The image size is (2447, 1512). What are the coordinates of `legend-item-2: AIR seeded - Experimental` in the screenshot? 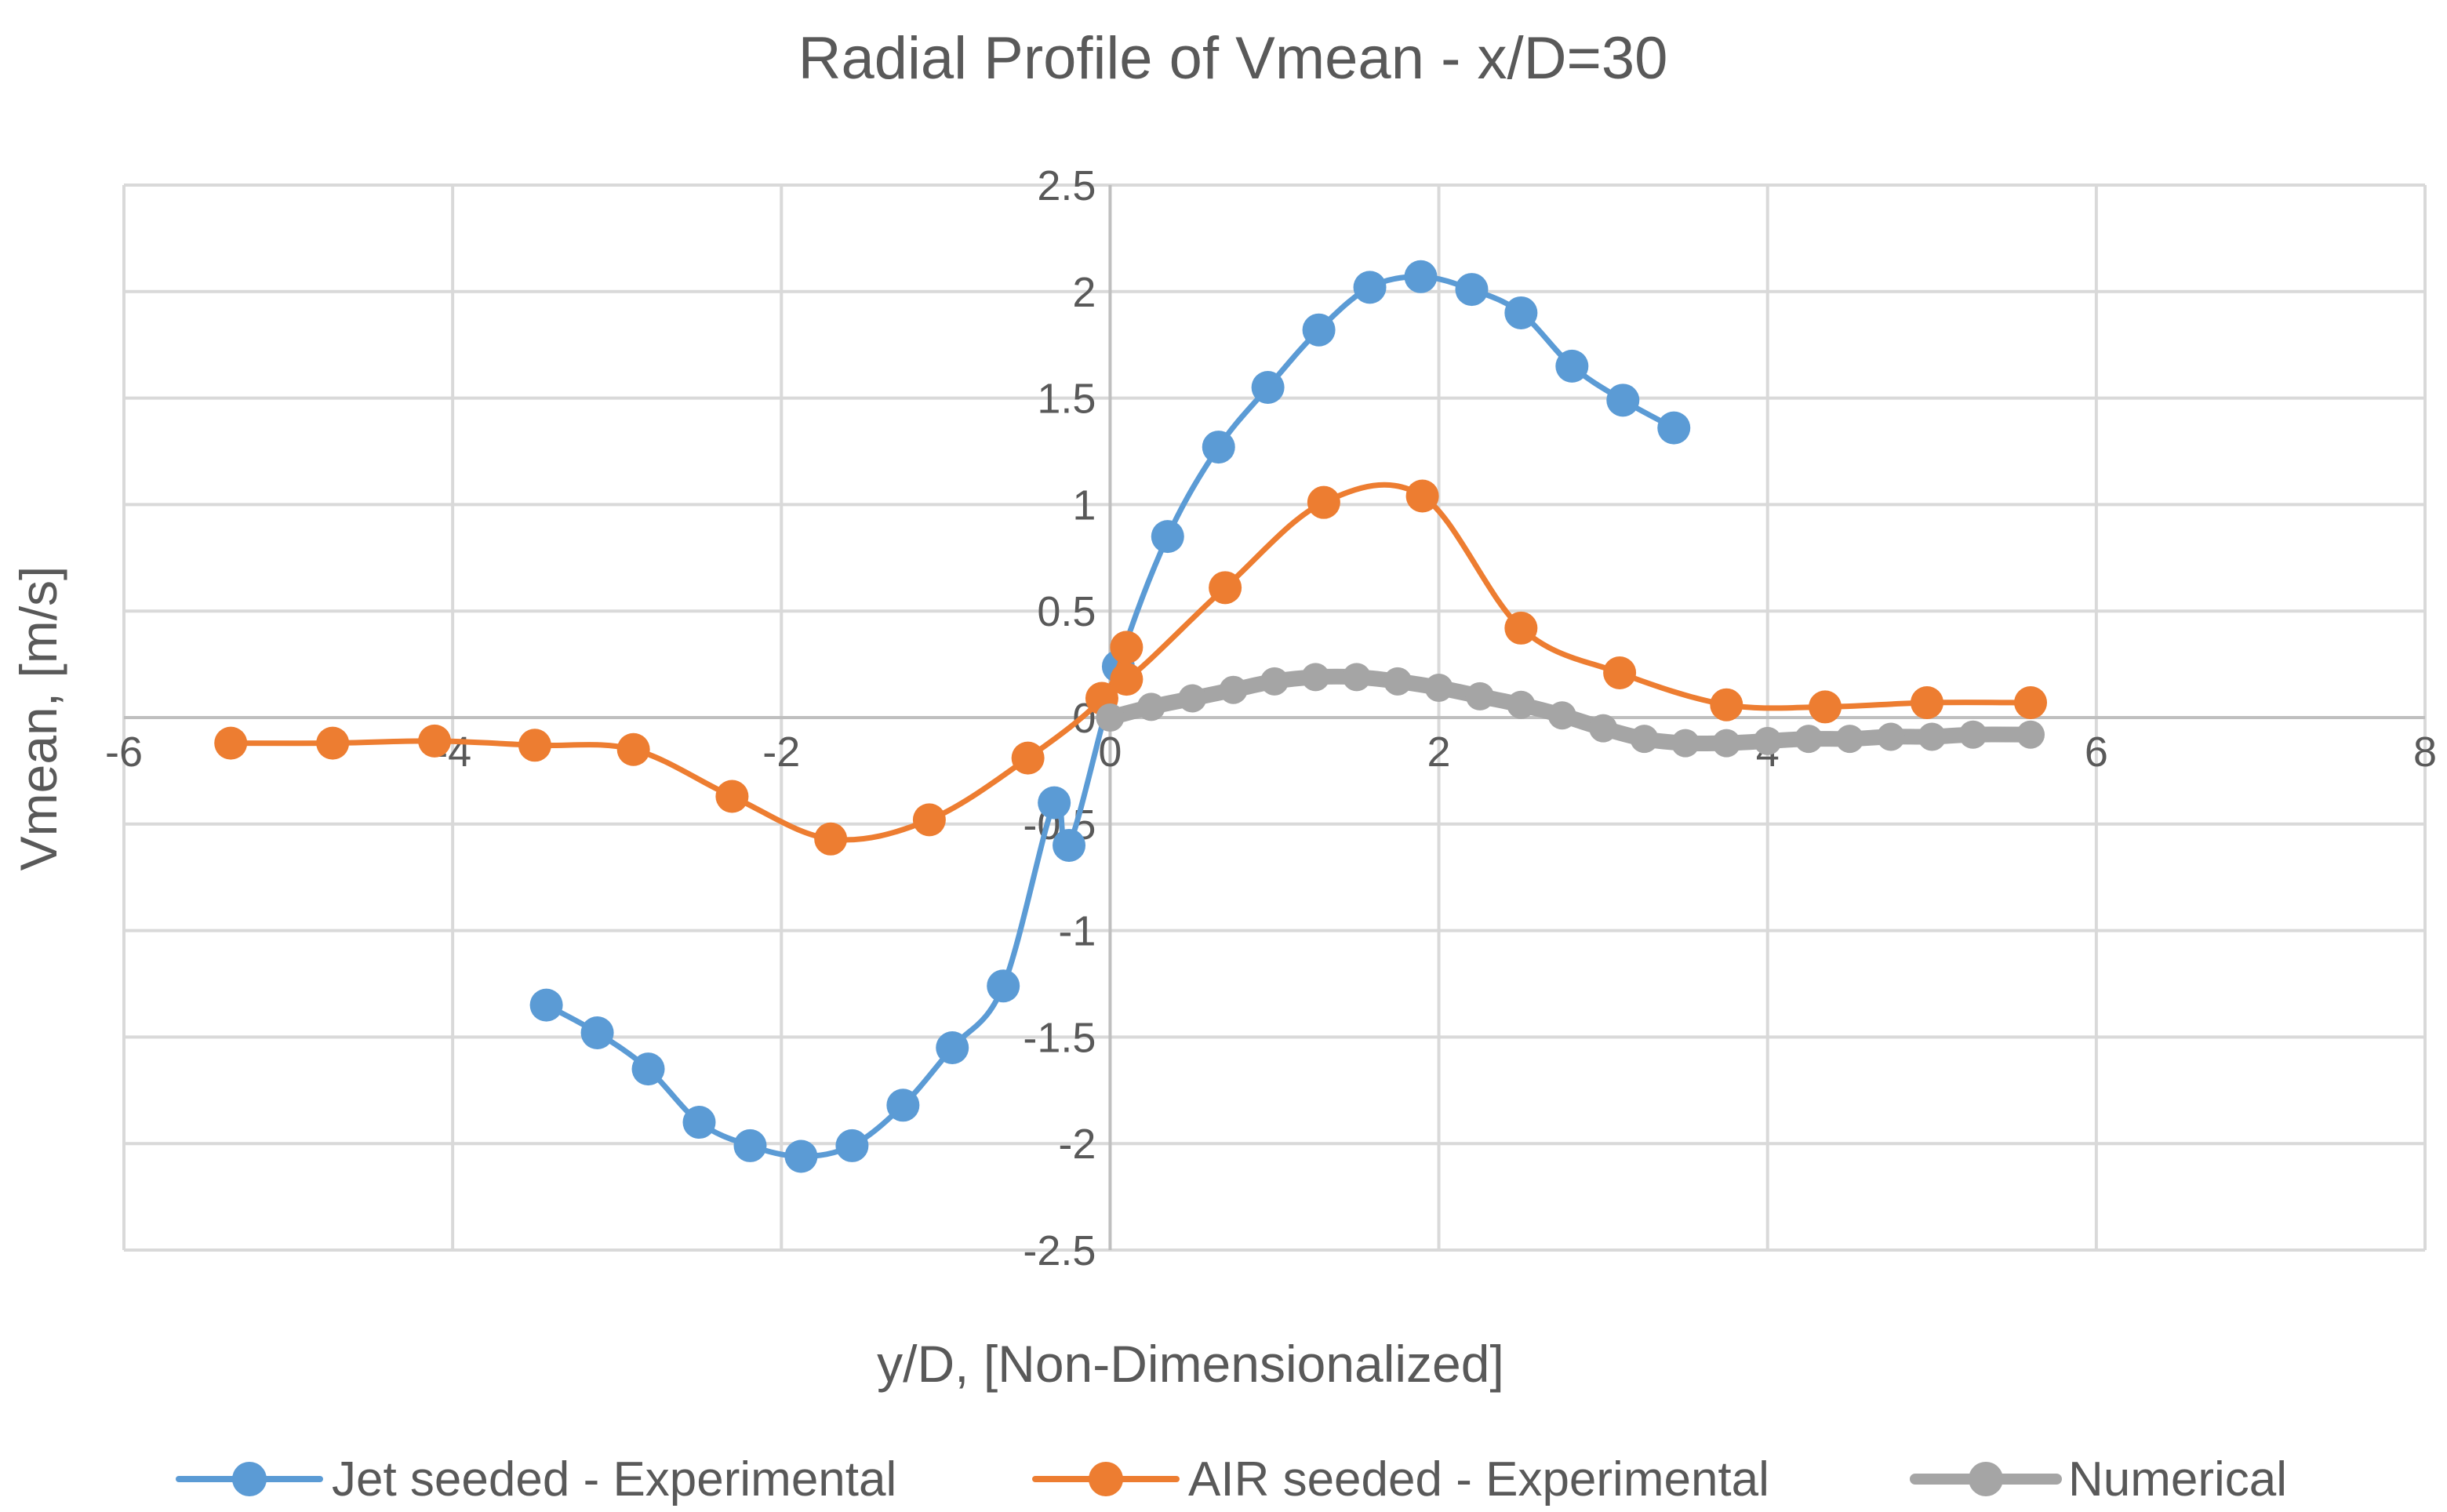 It's located at (1400, 1479).